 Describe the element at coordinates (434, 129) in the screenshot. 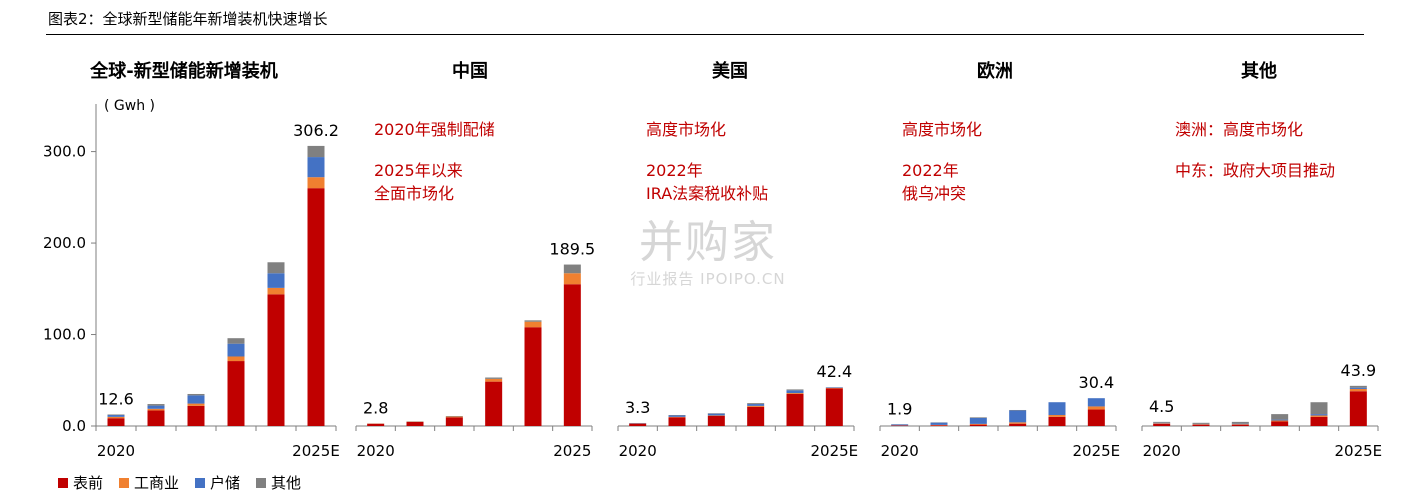

I see `annotation-text: 2020年强制配储` at that location.